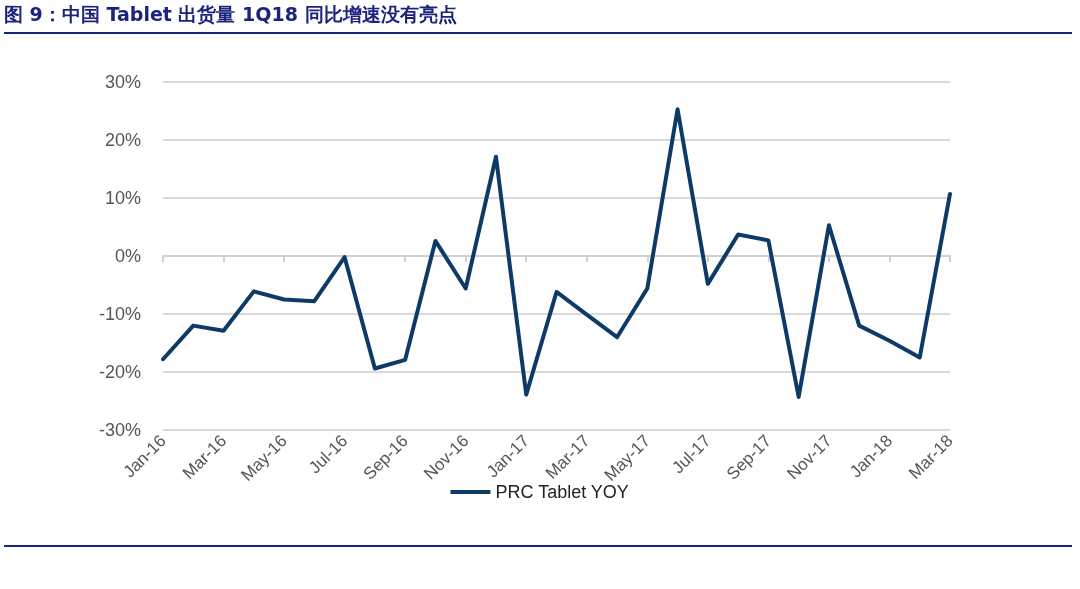  I want to click on y-tick-label: -30%, so click(119, 430).